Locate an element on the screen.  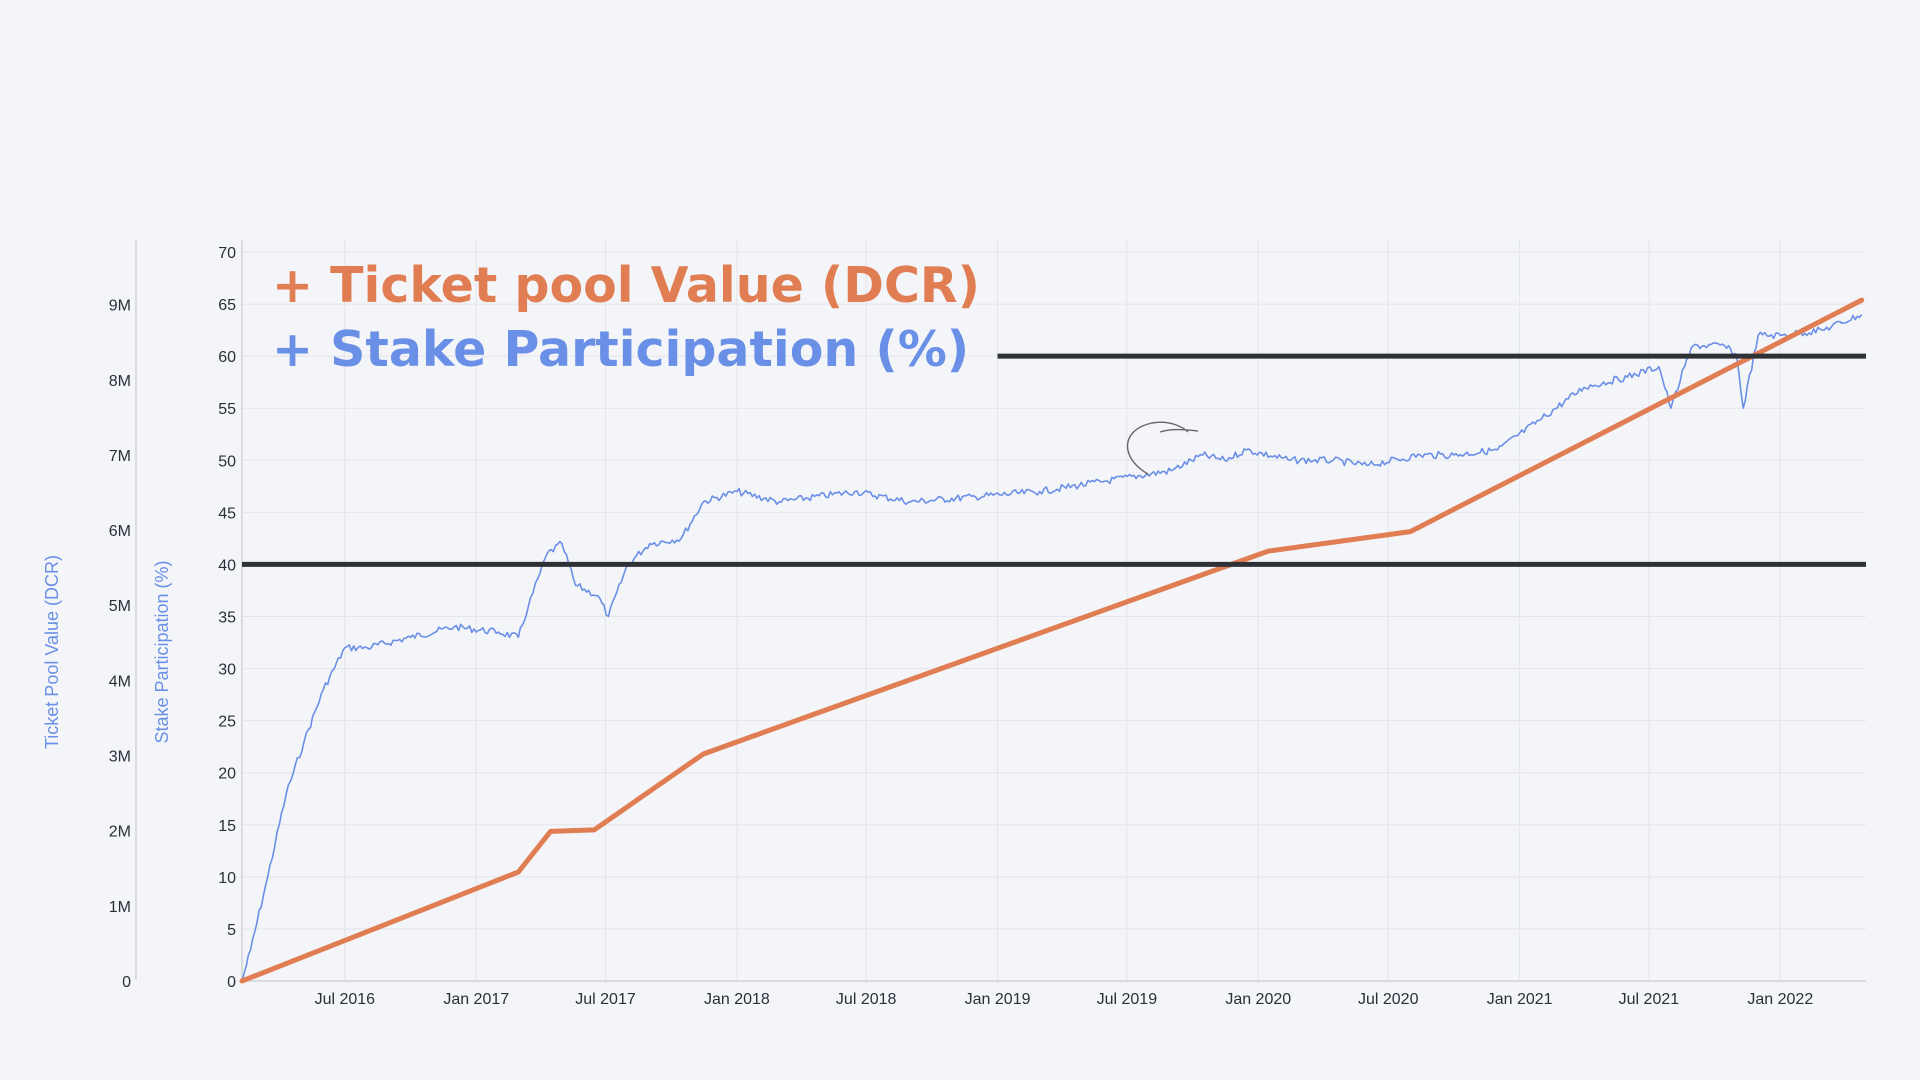
ticket-pool-tick-label: 0 is located at coordinates (126, 982).